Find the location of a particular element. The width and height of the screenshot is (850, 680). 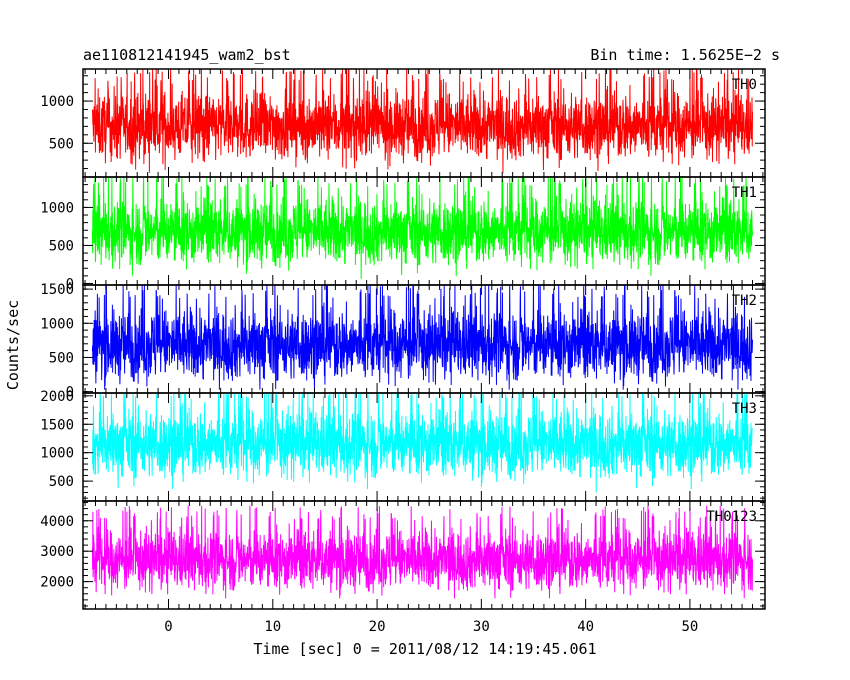

panel-th2: 0 500 1000 1500 TH2 is located at coordinates (403, 341).